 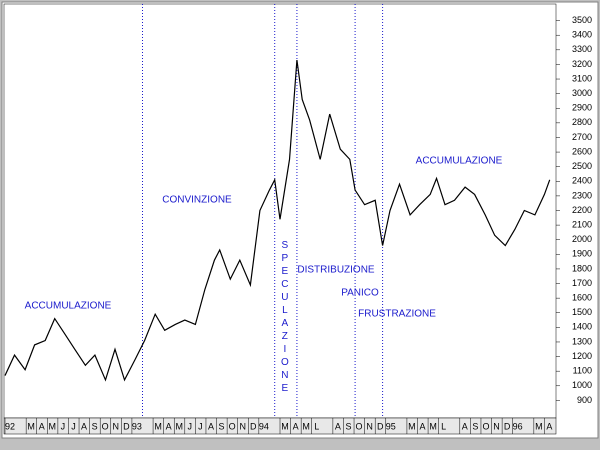 I want to click on x-tick-label: 96, so click(x=518, y=426).